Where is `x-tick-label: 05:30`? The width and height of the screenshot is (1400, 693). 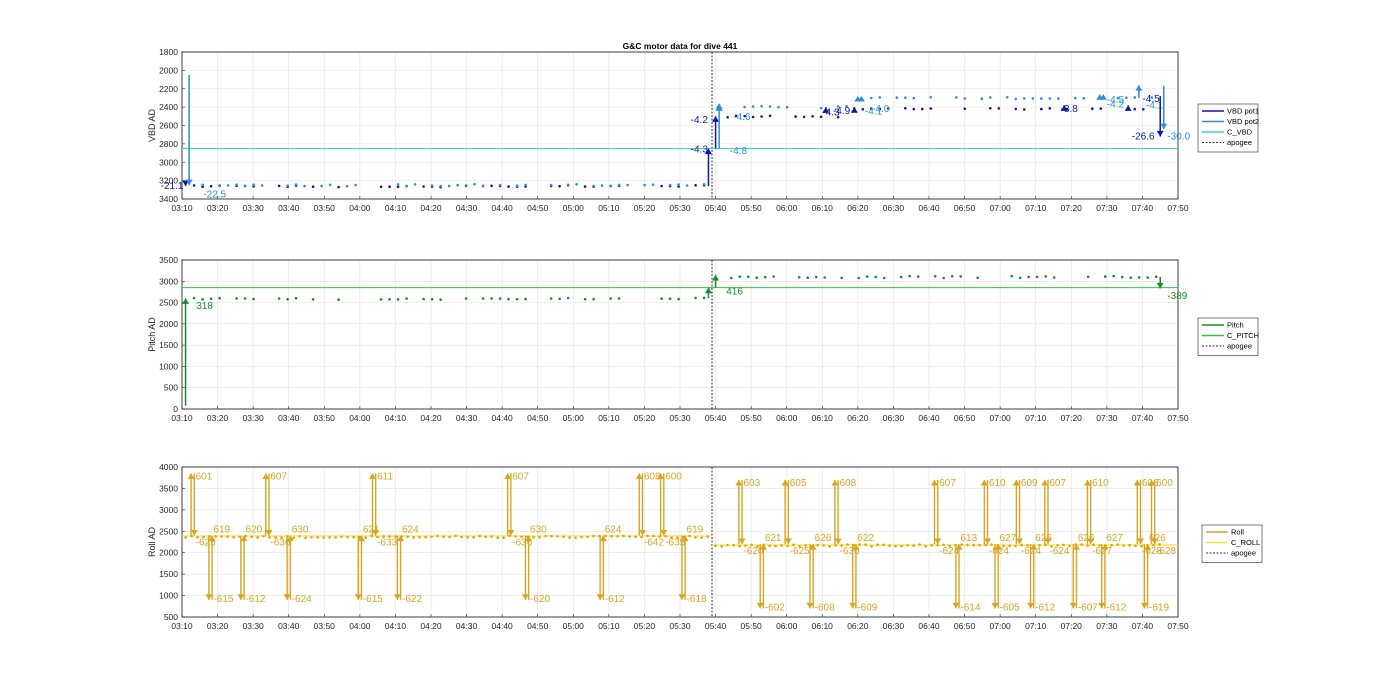 x-tick-label: 05:30 is located at coordinates (680, 626).